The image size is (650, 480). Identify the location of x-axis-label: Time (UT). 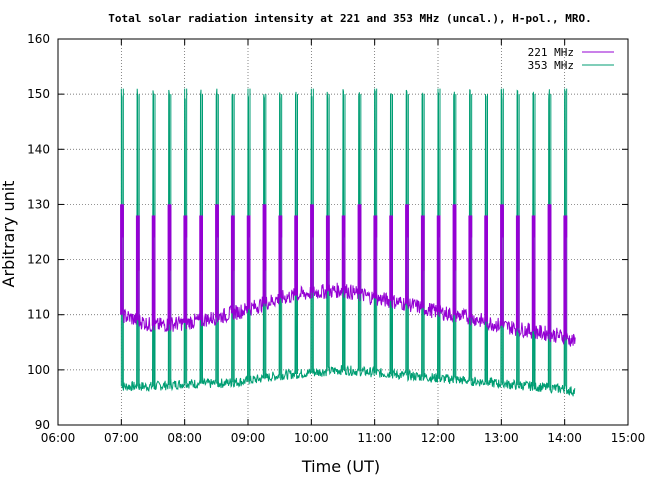
(340, 466).